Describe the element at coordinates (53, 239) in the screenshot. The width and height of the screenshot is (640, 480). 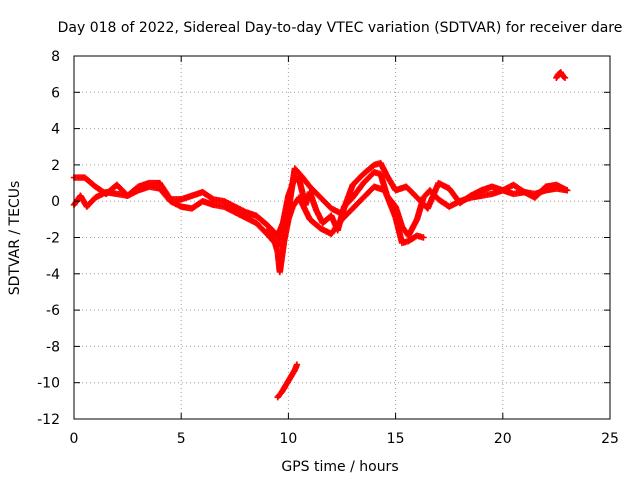
I see `y-tick-label: -2` at that location.